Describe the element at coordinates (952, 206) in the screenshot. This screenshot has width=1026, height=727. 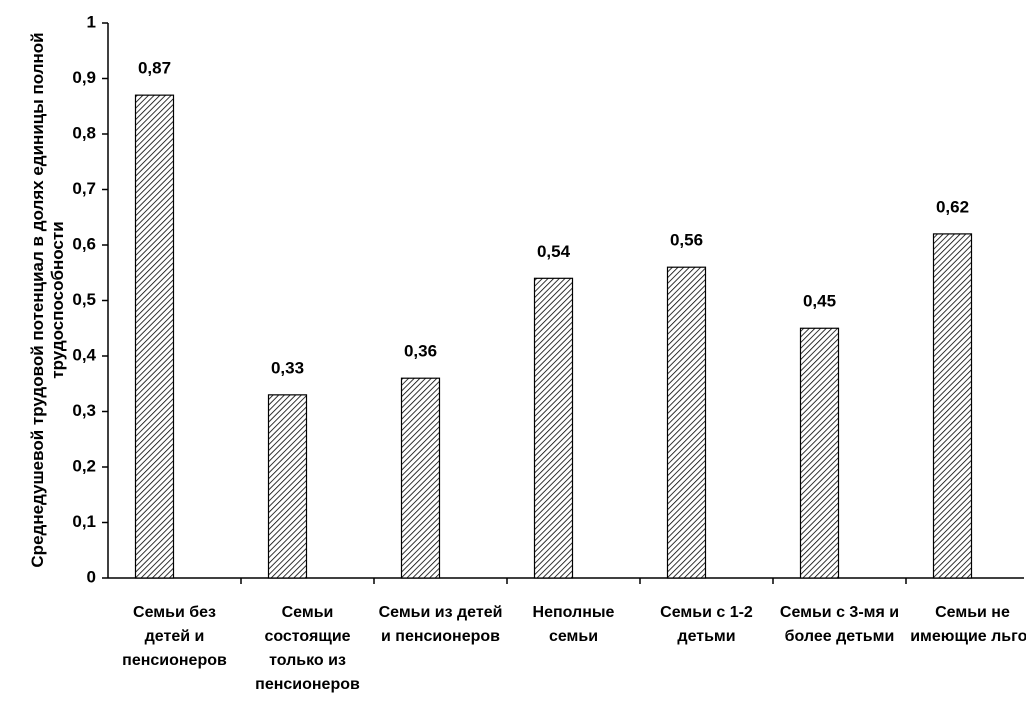
I see `value-label: 0,62` at that location.